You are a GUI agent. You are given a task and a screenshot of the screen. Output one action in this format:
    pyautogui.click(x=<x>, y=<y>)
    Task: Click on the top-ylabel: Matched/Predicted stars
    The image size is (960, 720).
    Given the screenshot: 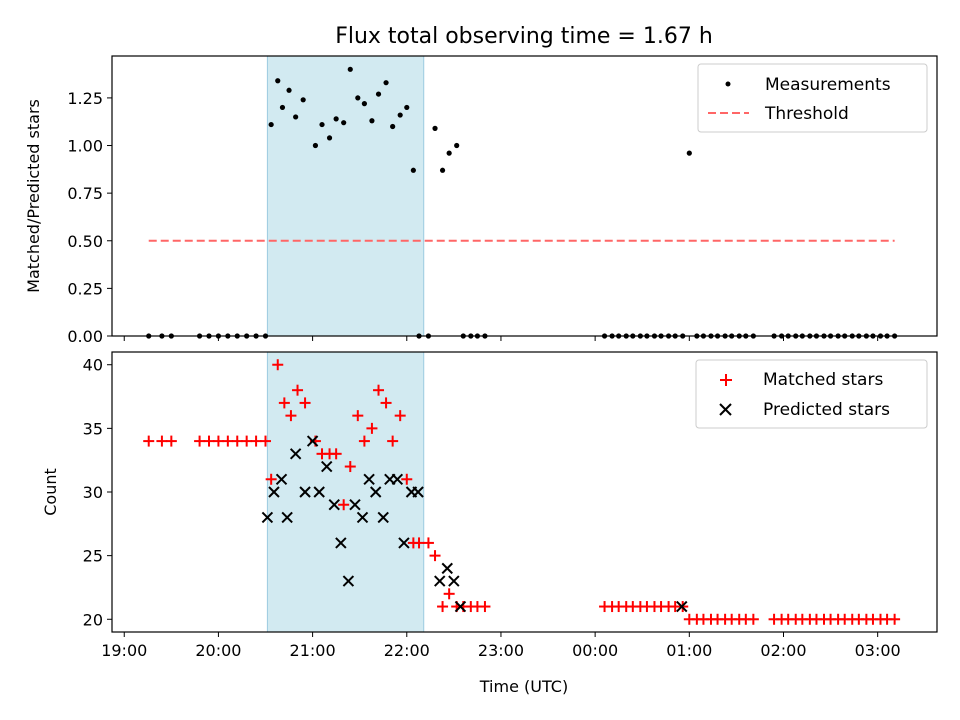 What is the action you would take?
    pyautogui.click(x=33, y=196)
    